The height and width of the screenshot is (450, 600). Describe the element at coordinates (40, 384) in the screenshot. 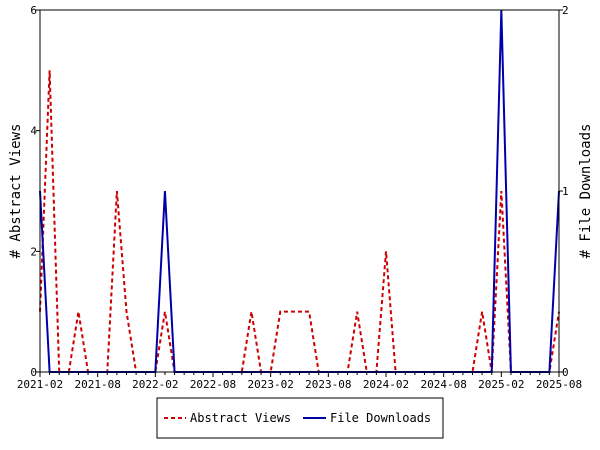

I see `x-tick-label: 2021-02` at that location.